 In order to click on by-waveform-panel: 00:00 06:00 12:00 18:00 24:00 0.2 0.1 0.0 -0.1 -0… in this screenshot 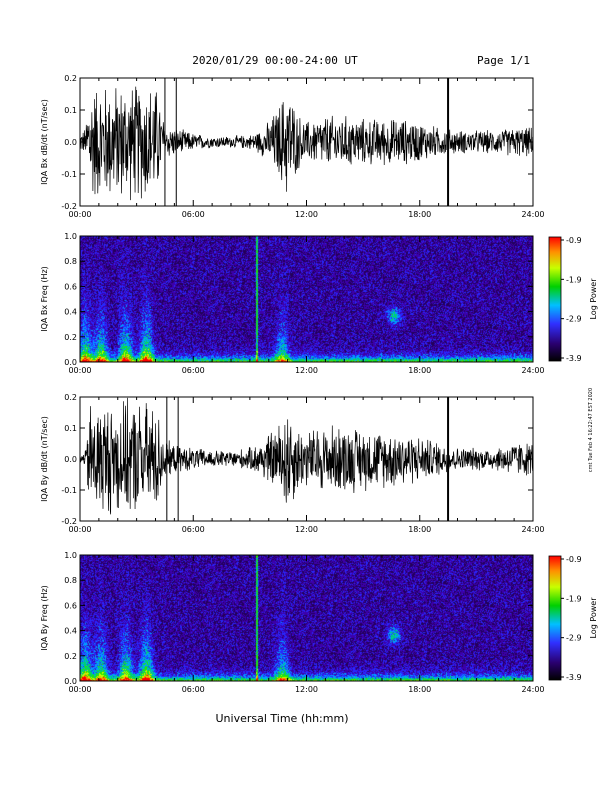, I will do `click(292, 463)`.